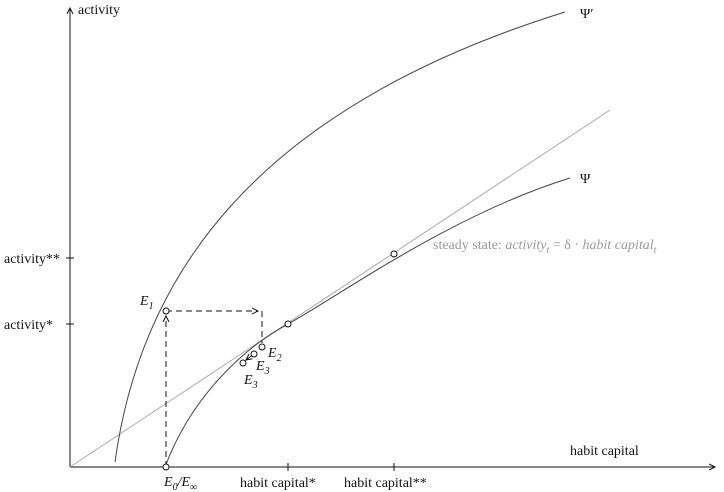 The width and height of the screenshot is (724, 492). What do you see at coordinates (99, 10) in the screenshot?
I see `y-axis-label: activity` at bounding box center [99, 10].